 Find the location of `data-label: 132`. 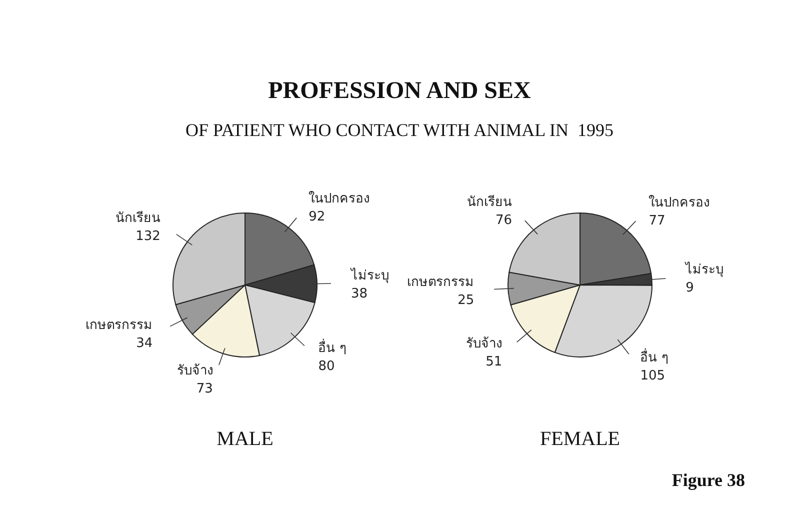

data-label: 132 is located at coordinates (148, 236).